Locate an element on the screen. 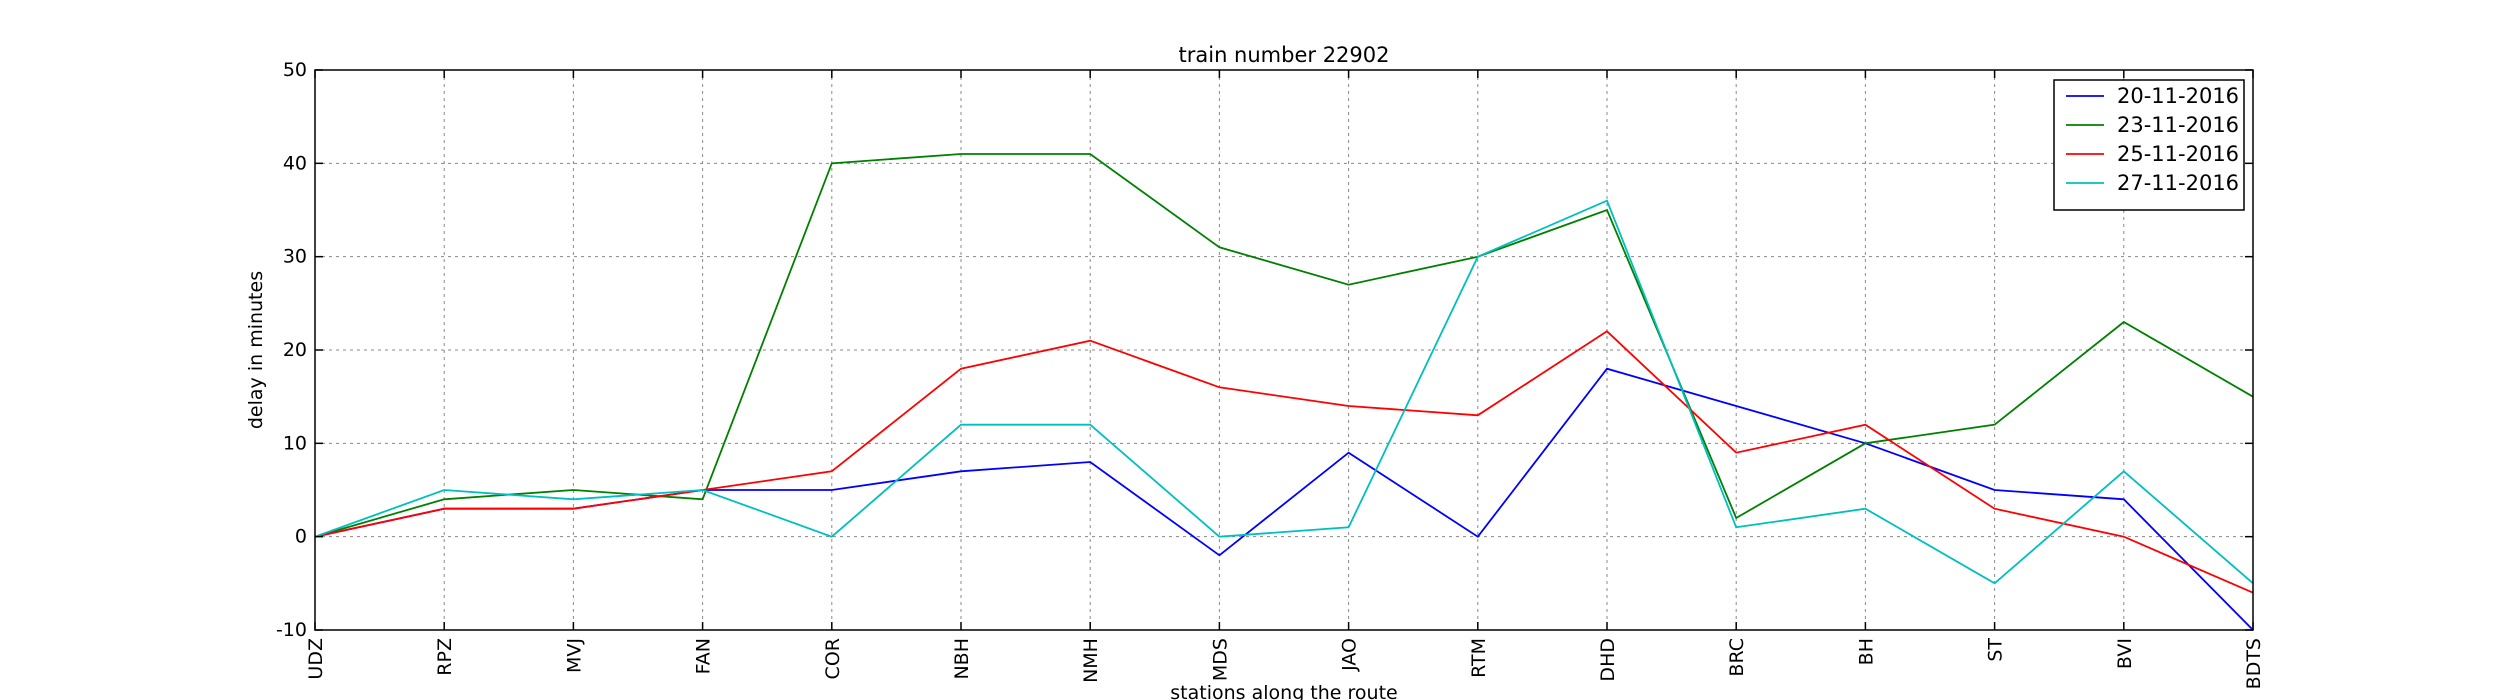  x-tick-label: BH is located at coordinates (1866, 651).